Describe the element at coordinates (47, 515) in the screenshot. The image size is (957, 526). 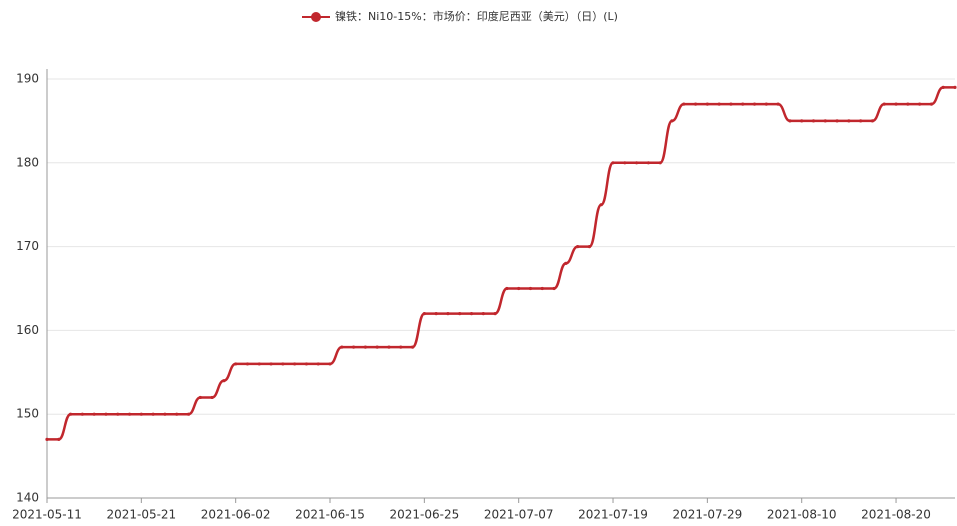
I see `x-tick-label: 2021-05-11` at that location.